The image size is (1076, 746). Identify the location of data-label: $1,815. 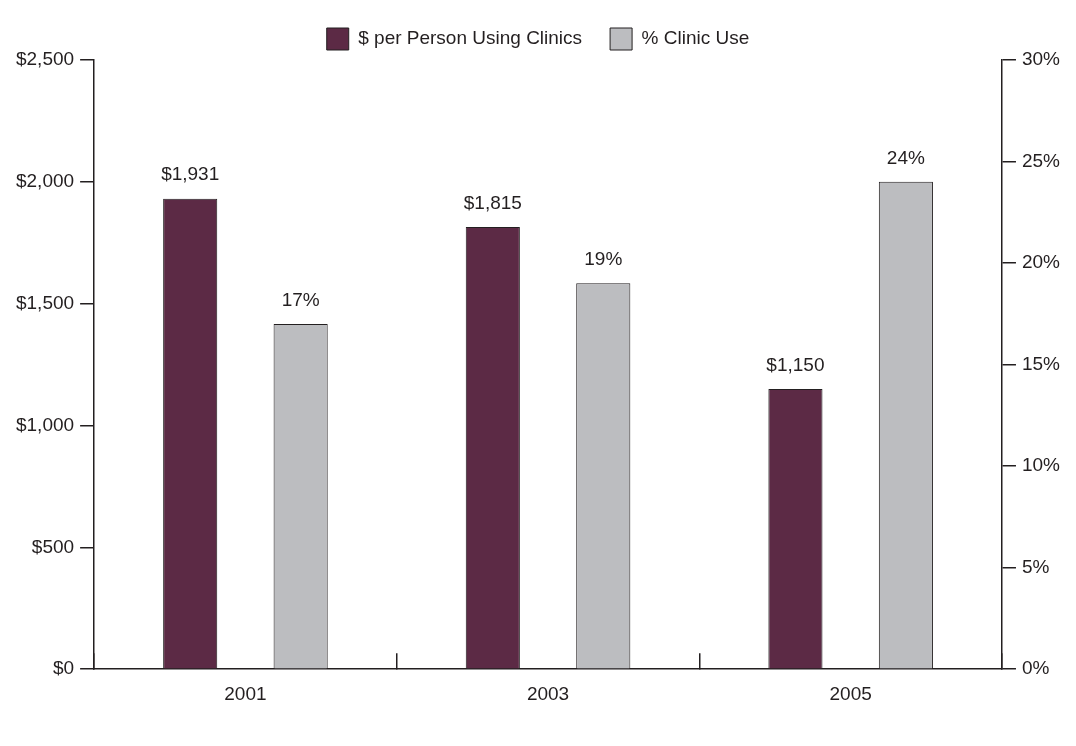
(492, 202).